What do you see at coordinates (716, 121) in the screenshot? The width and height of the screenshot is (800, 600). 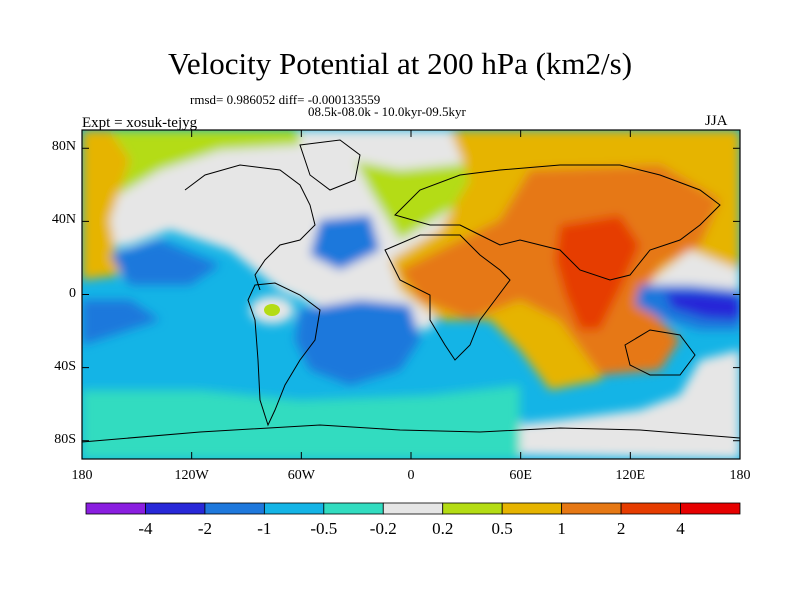 I see `season-label: JJA` at bounding box center [716, 121].